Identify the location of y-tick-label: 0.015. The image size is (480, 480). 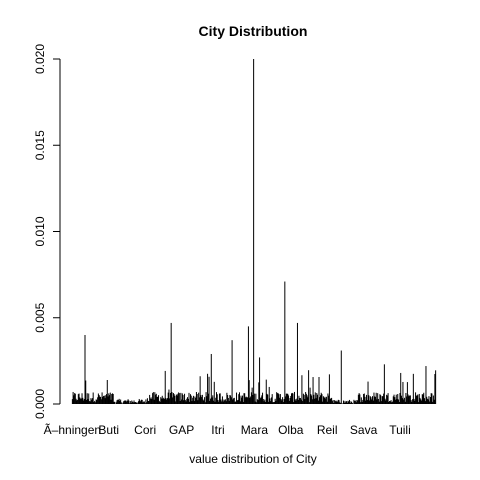
(40, 145).